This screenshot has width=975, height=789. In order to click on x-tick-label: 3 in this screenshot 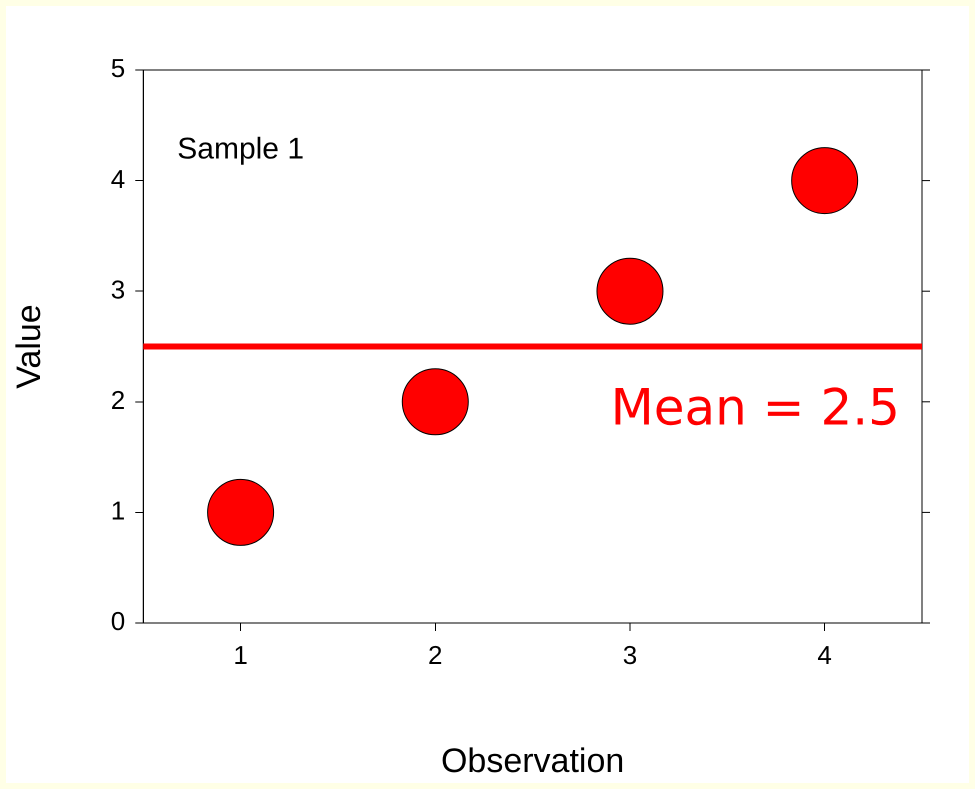, I will do `click(630, 655)`.